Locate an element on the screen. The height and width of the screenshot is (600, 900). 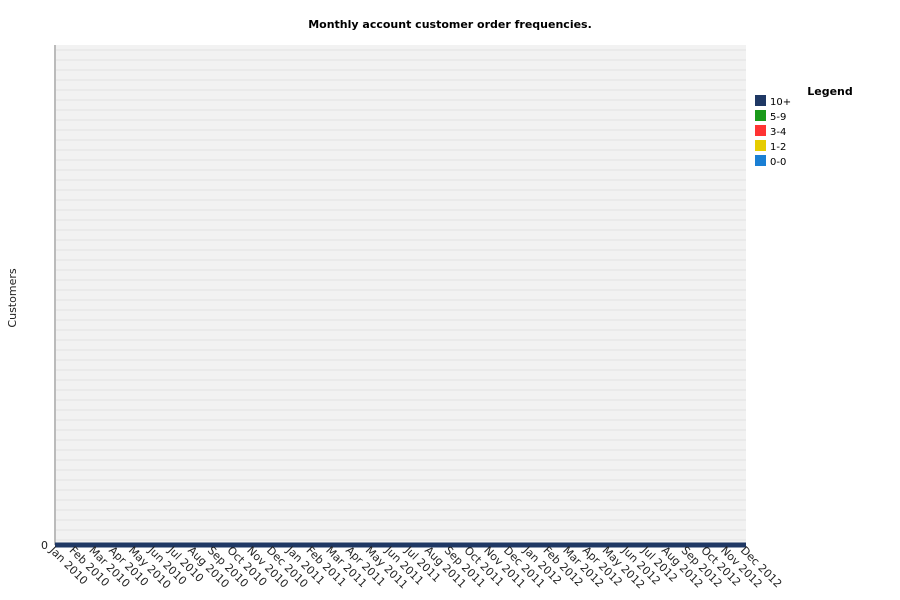
legend-label-5-9: 5-9 is located at coordinates (778, 117).